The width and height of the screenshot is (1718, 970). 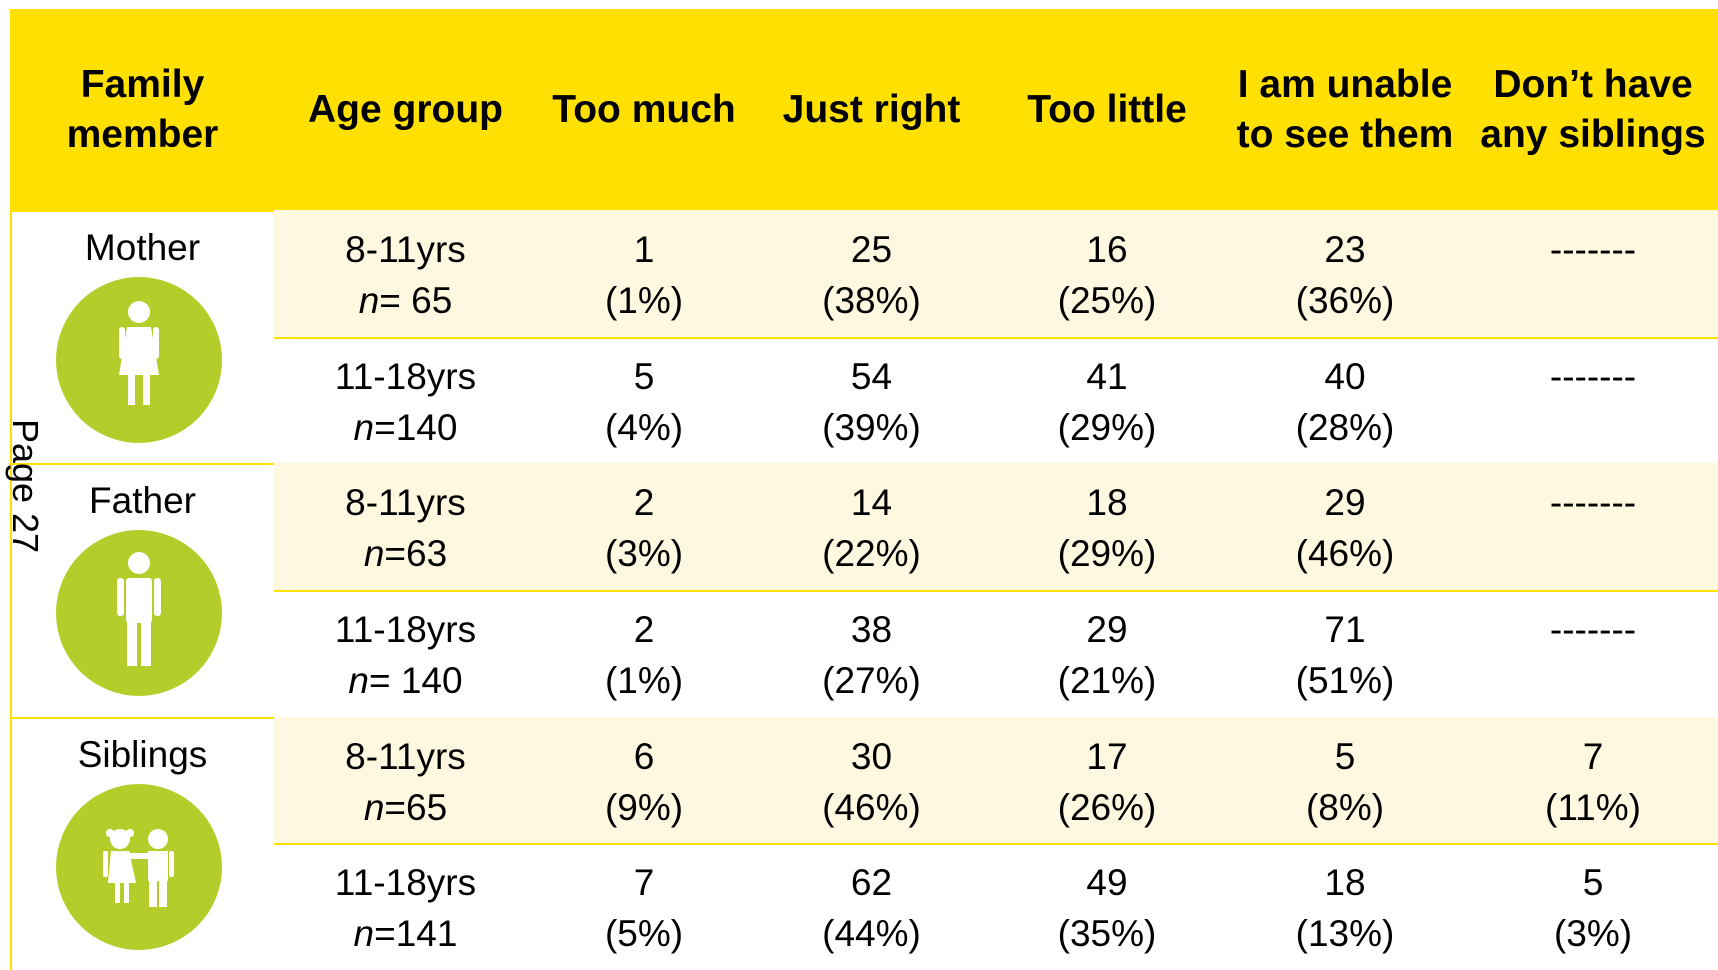 I want to click on count: 23, so click(x=1345, y=249).